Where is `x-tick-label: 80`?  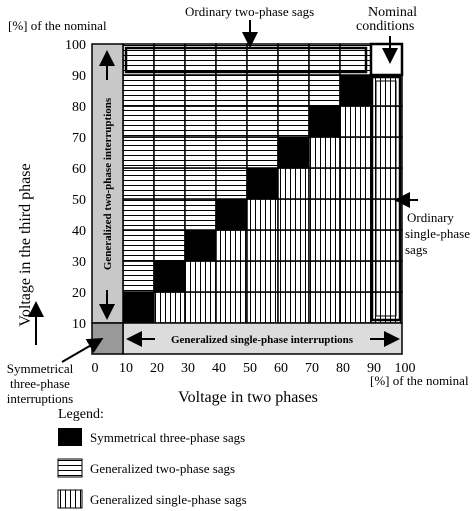 x-tick-label: 80 is located at coordinates (343, 368).